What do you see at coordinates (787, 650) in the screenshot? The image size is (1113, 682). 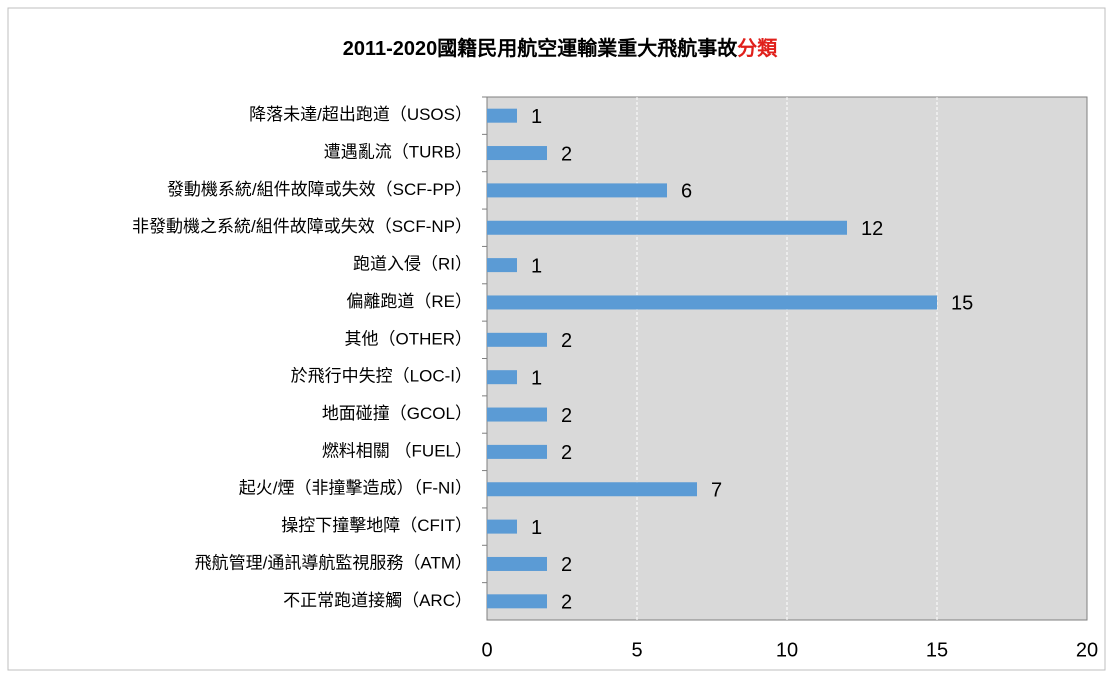 I see `x-tick-label: 10` at bounding box center [787, 650].